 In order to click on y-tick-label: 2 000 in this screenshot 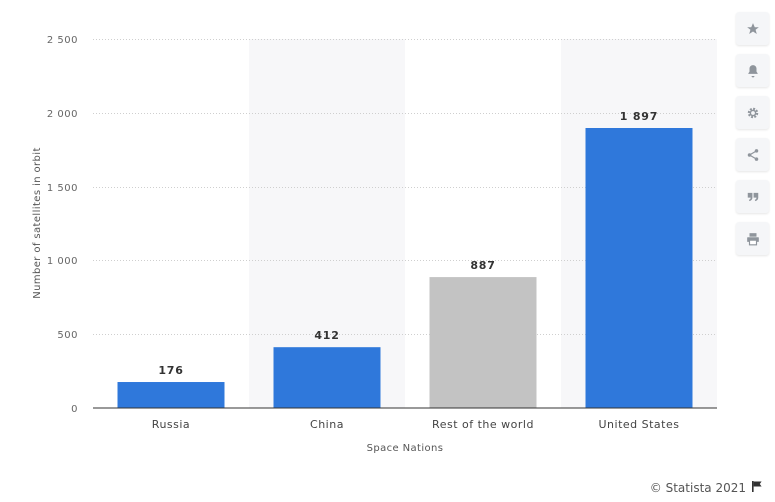, I will do `click(62, 114)`.